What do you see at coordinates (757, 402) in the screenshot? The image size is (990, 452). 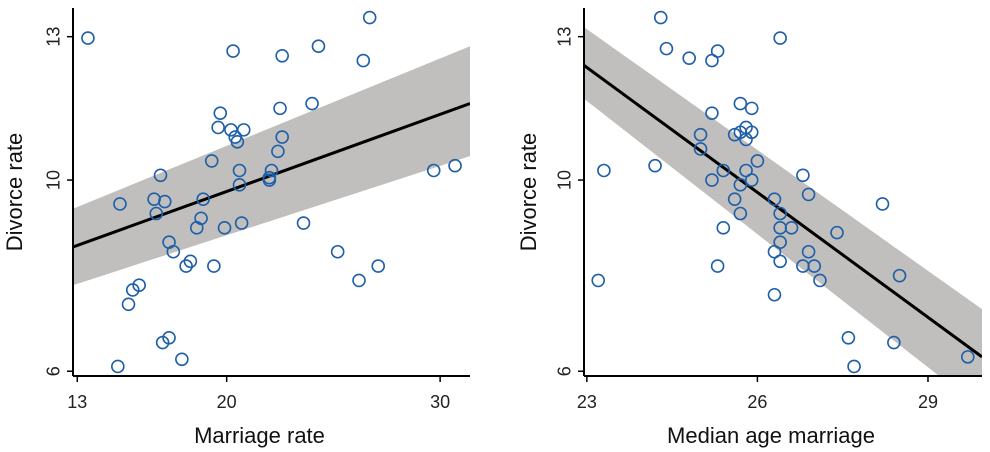 I see `x-tick-label: 26` at bounding box center [757, 402].